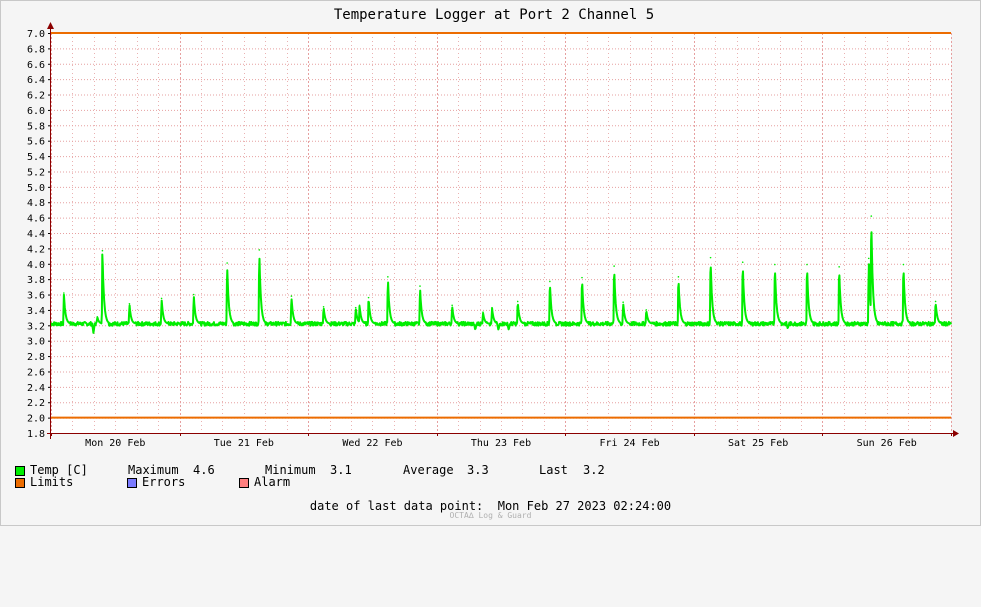 This screenshot has width=981, height=607. Describe the element at coordinates (36, 311) in the screenshot. I see `y-tick-label: 3.4` at that location.